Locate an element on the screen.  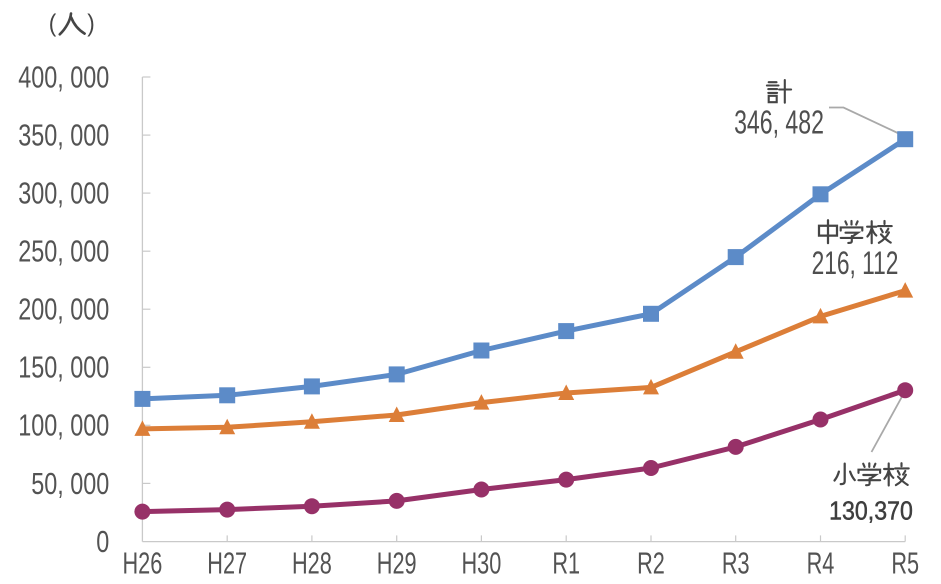
svg-text: R2 is located at coordinates (651, 563).